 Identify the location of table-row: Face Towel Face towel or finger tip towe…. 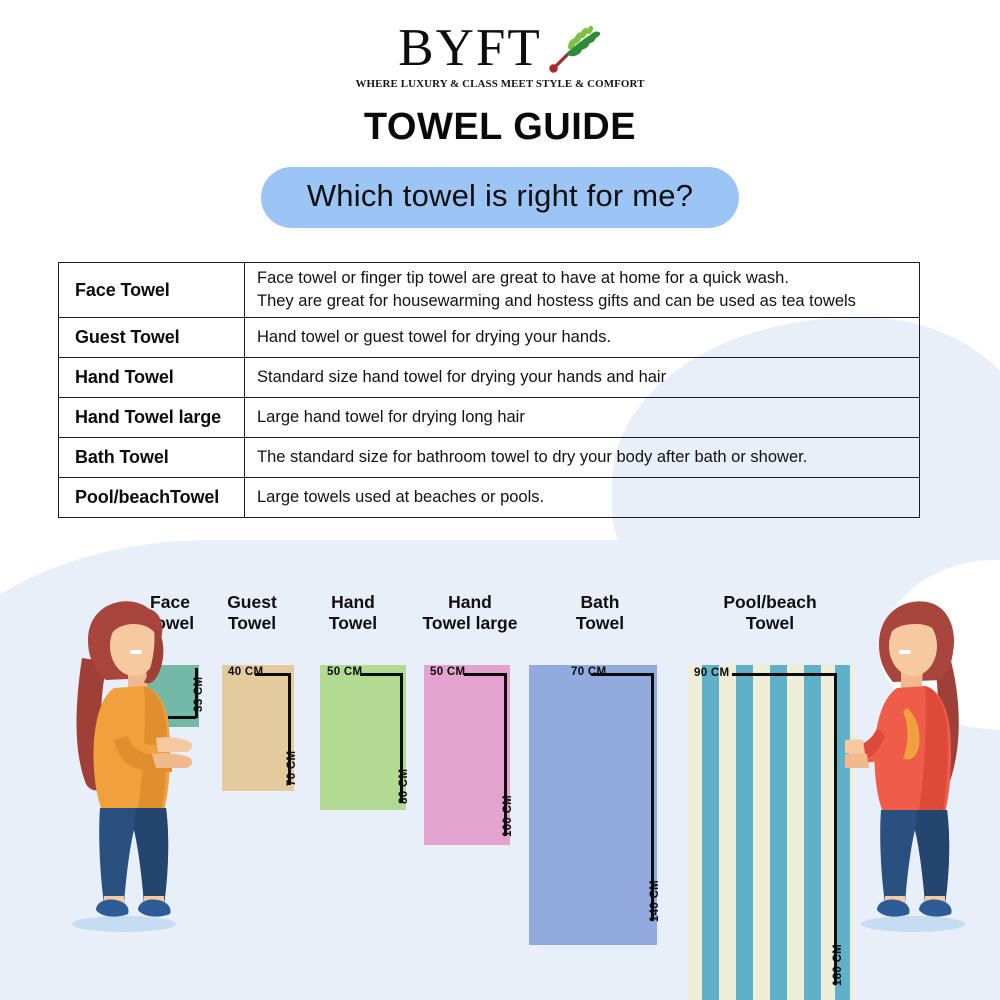
(489, 290).